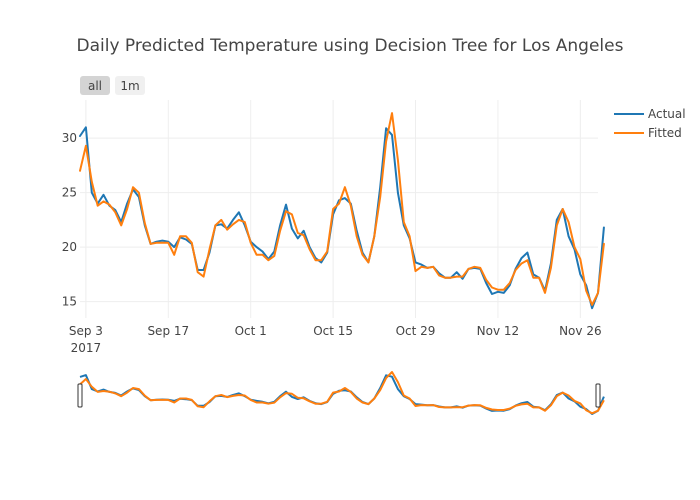 The image size is (700, 500). Describe the element at coordinates (667, 114) in the screenshot. I see `legend-label-actual: Actual` at that location.